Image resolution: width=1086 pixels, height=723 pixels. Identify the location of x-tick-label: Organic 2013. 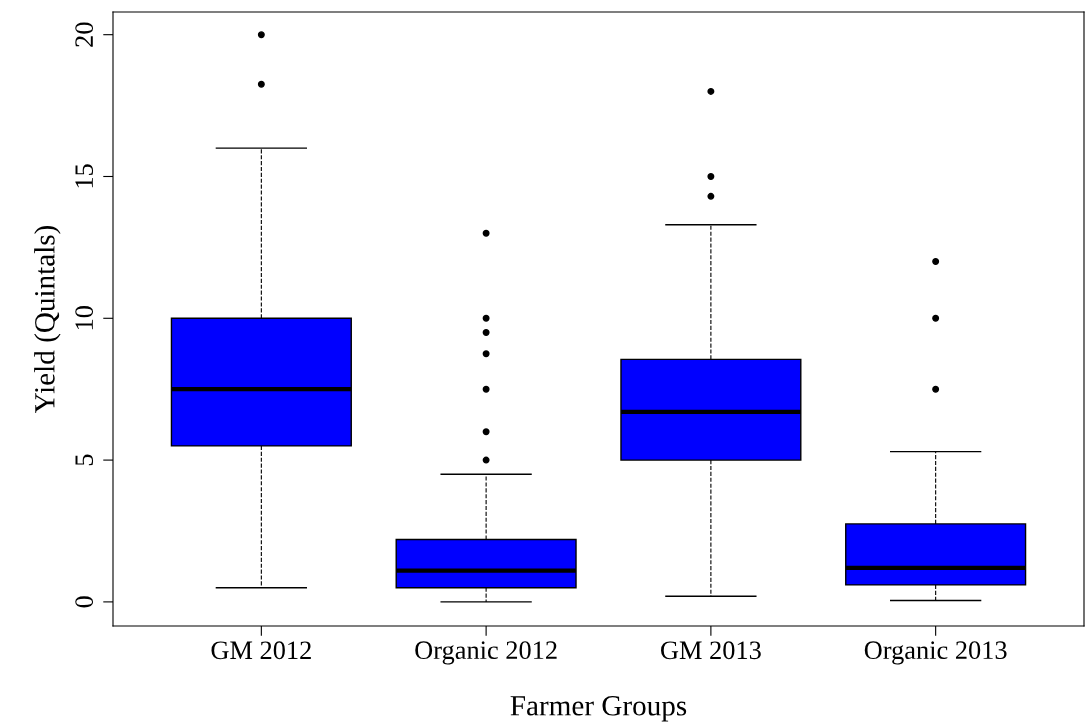
(935, 653).